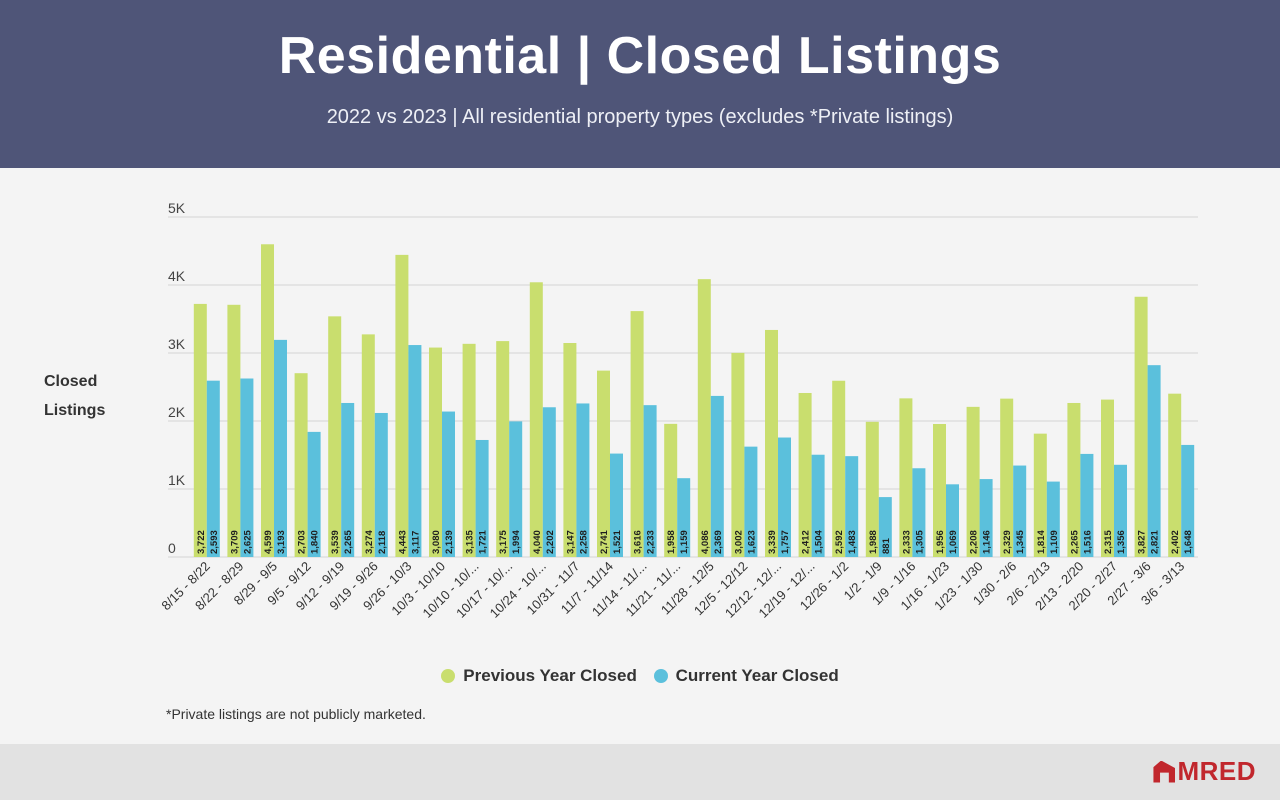 The image size is (1280, 800). Describe the element at coordinates (886, 545) in the screenshot. I see `data-label-current: 881` at that location.